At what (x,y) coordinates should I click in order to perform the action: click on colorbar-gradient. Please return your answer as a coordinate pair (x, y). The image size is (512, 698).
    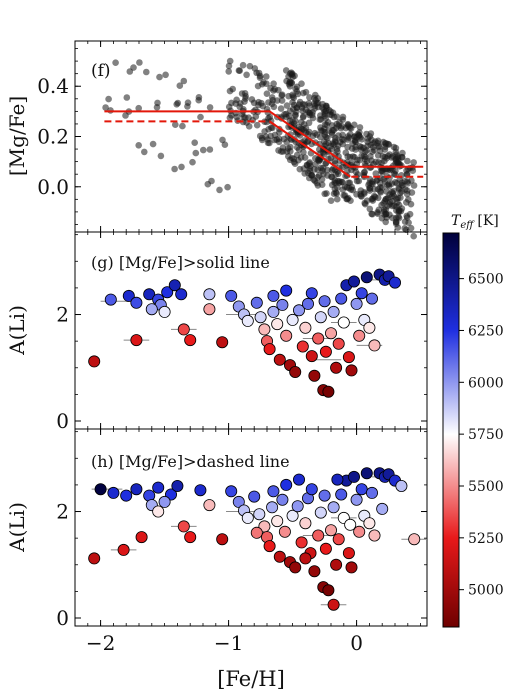
    Looking at the image, I should click on (451, 430).